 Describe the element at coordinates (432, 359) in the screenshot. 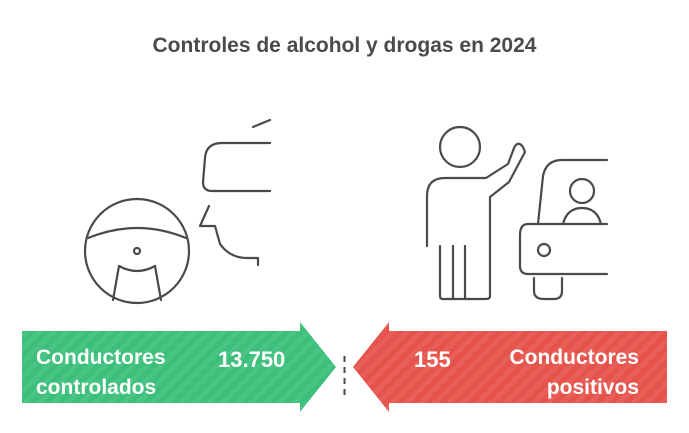

I see `positive-value: 155` at that location.